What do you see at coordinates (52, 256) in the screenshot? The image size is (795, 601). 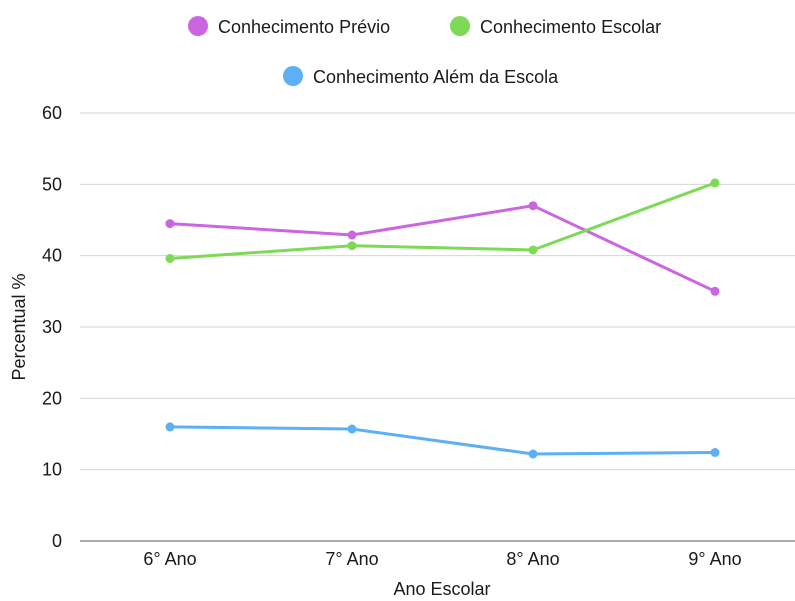 I see `y-tick-label: 40` at bounding box center [52, 256].